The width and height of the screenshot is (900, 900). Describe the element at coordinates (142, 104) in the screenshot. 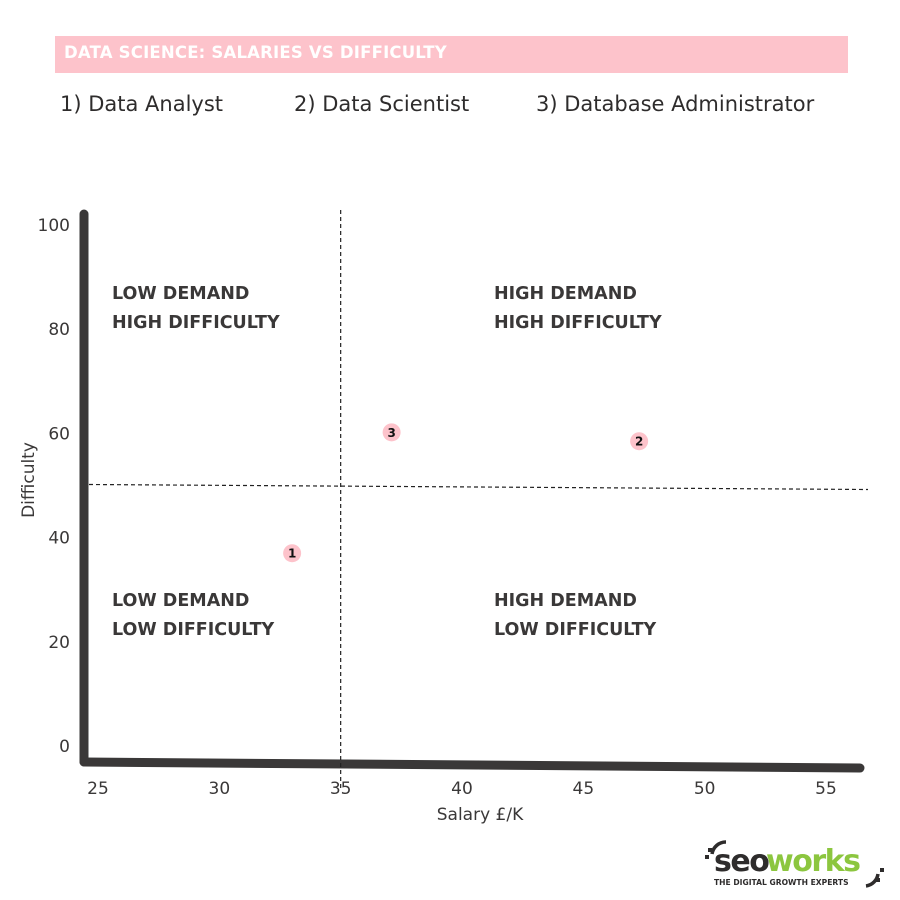

I see `legend-item-1: 1) Data Analyst` at that location.